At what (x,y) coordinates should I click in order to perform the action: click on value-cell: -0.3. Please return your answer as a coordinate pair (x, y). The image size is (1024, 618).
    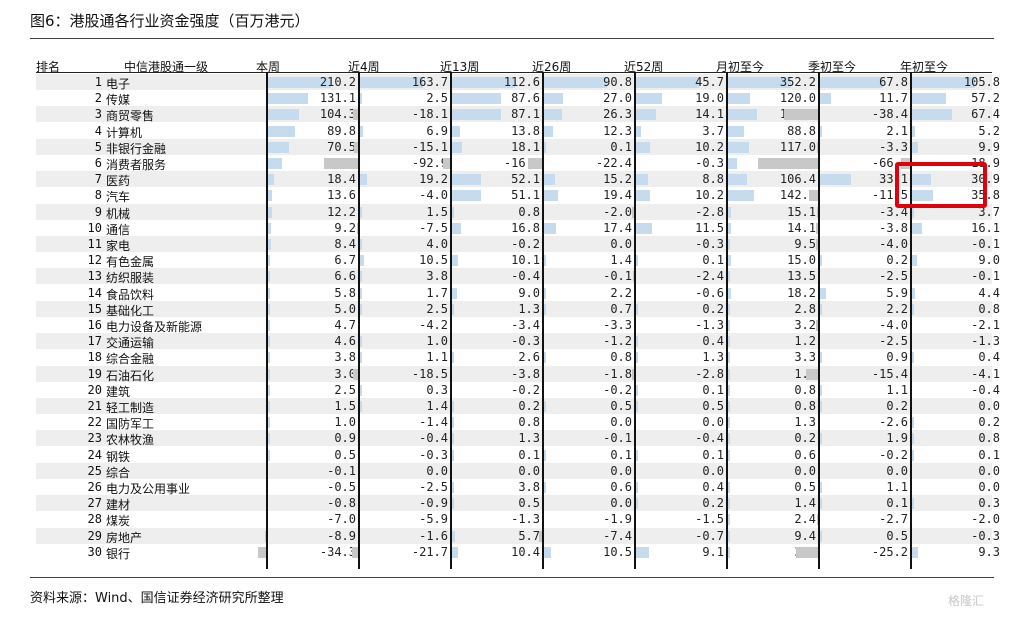
    Looking at the image, I should click on (985, 535).